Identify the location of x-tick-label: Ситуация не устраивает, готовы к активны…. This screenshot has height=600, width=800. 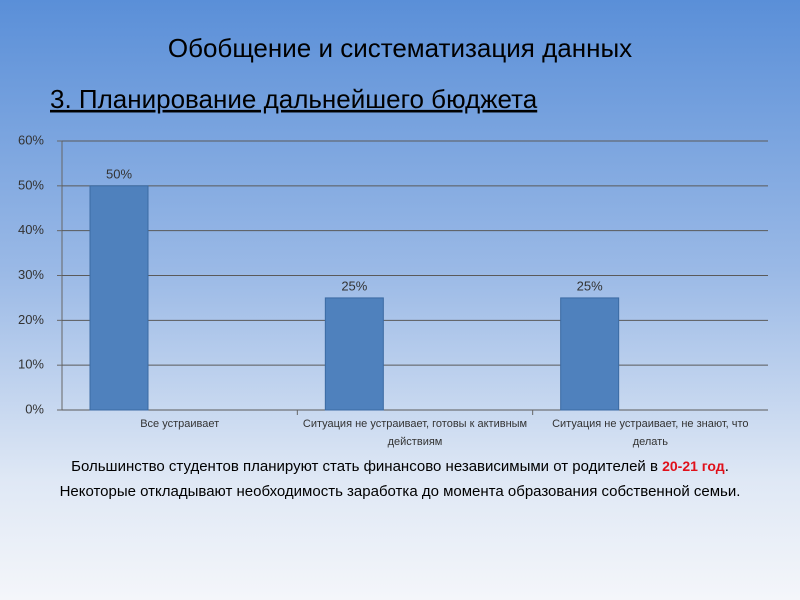
(415, 433).